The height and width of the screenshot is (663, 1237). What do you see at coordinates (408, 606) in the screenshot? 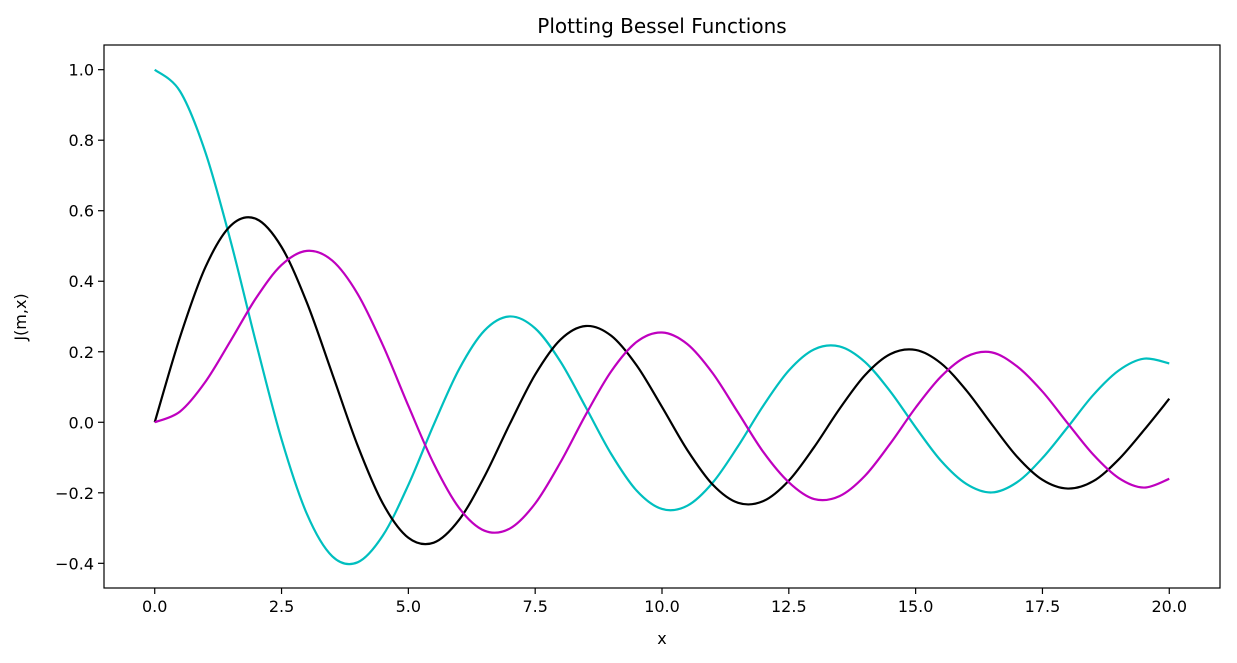
I see `x-tick-label: 5.0` at bounding box center [408, 606].